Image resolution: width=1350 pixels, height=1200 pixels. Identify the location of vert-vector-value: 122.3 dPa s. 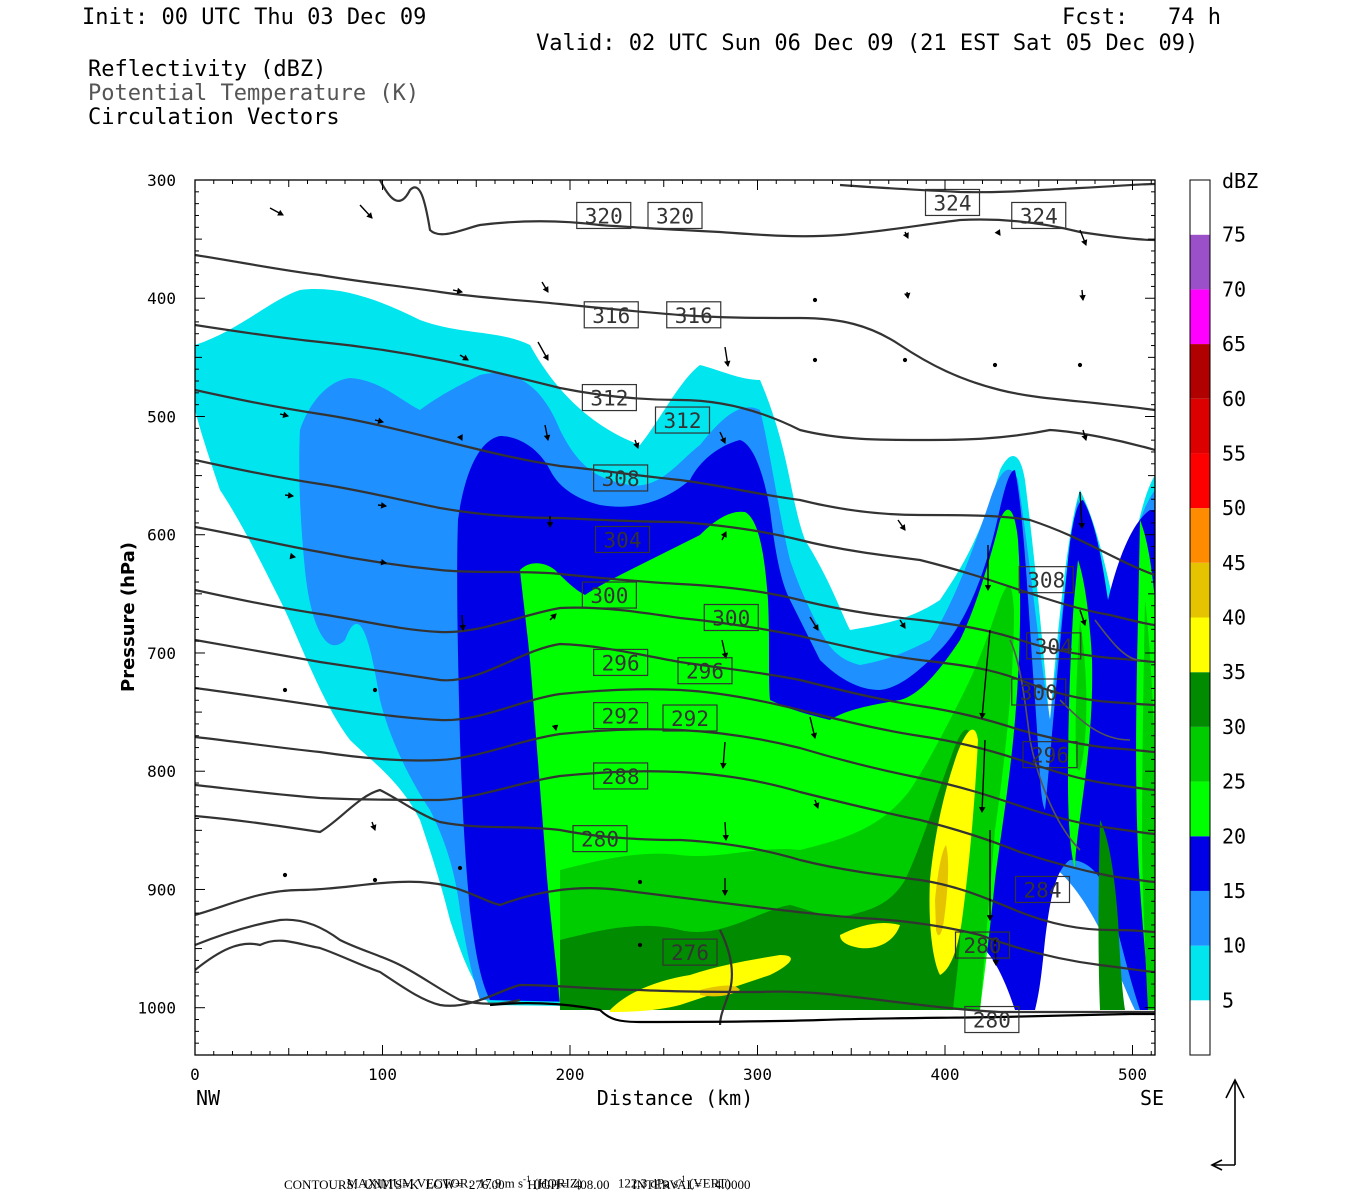
(648, 1183).